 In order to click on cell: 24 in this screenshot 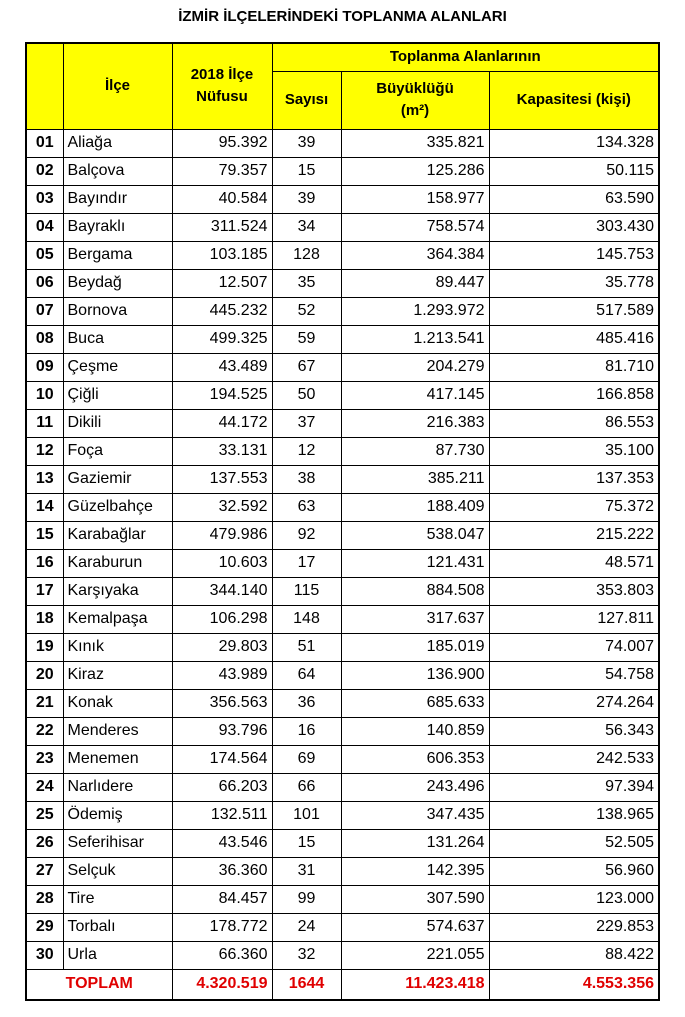, I will do `click(44, 787)`.